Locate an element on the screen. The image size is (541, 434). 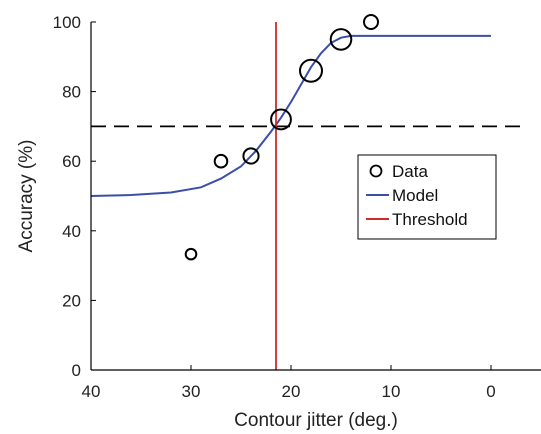
y-axis-title: Accuracy (%) is located at coordinates (26, 196).